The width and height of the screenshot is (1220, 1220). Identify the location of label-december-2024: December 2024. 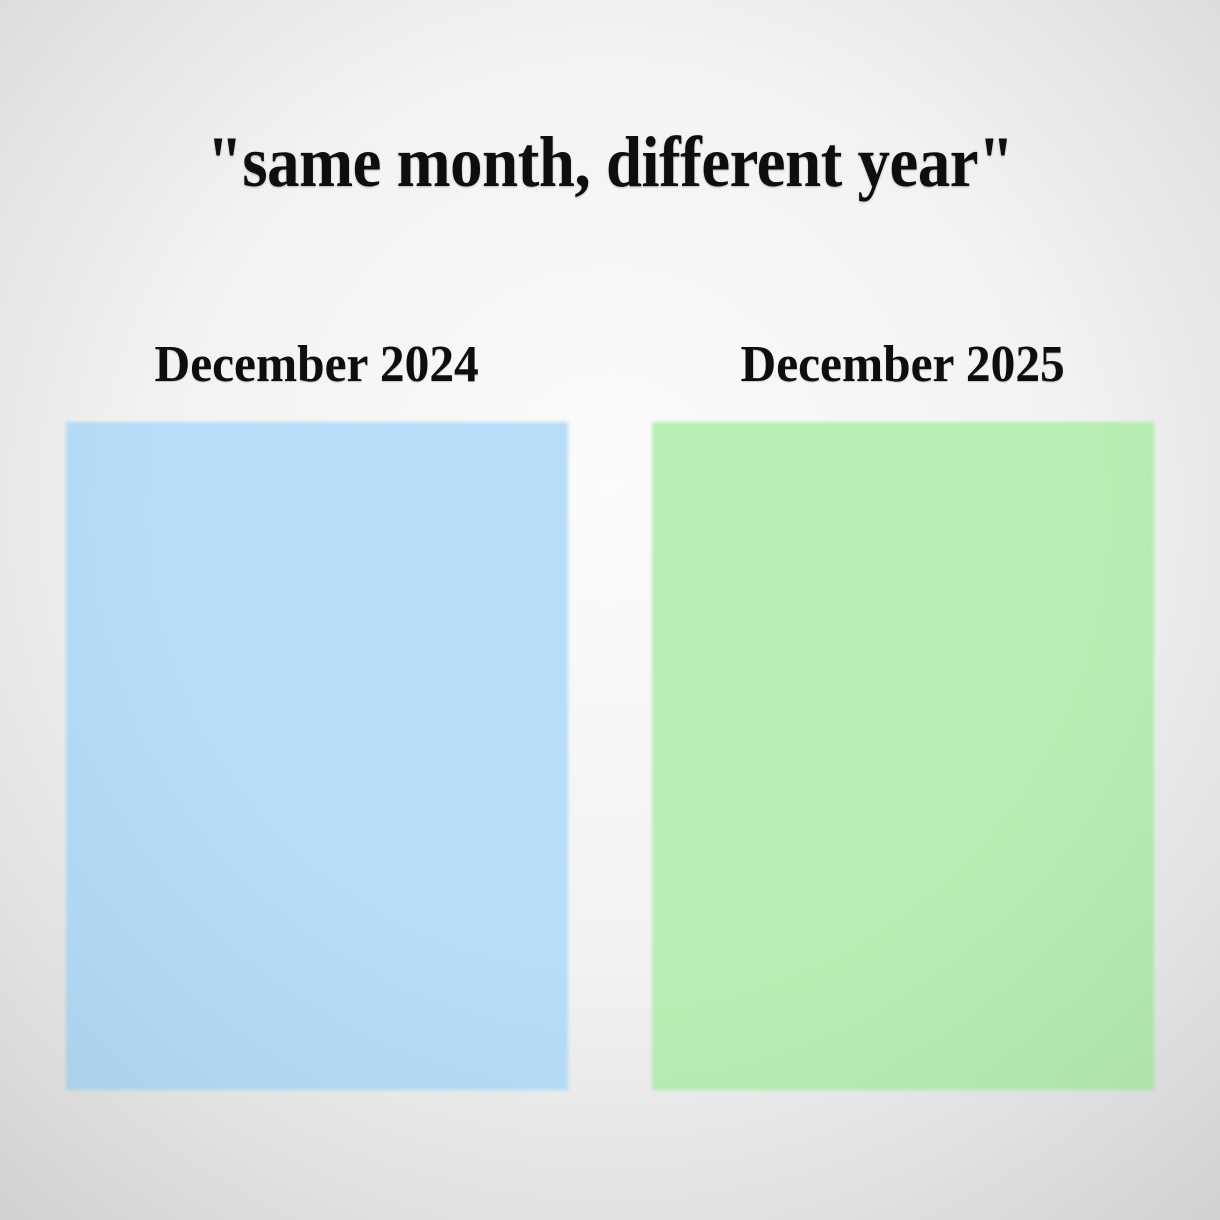
(317, 365).